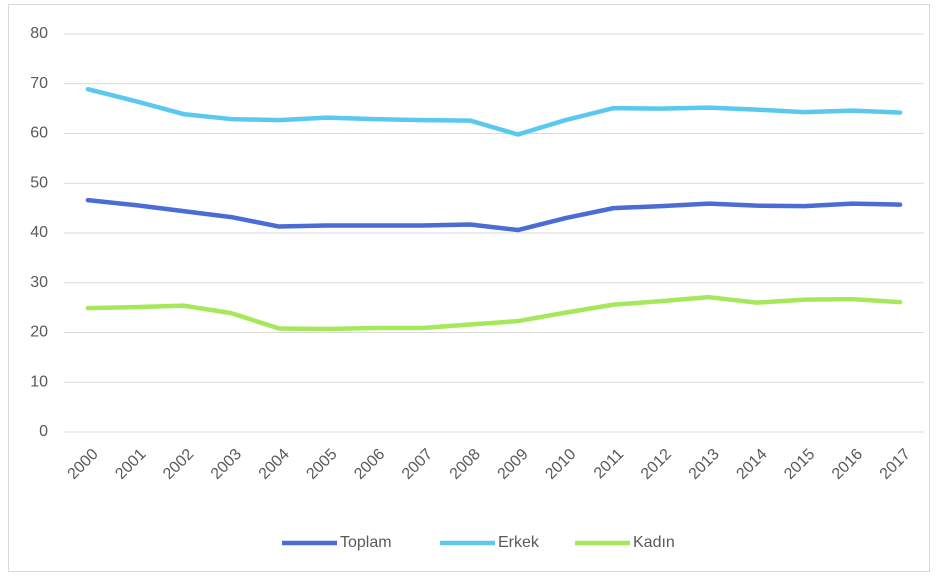  What do you see at coordinates (366, 542) in the screenshot?
I see `legend-label: Toplam` at bounding box center [366, 542].